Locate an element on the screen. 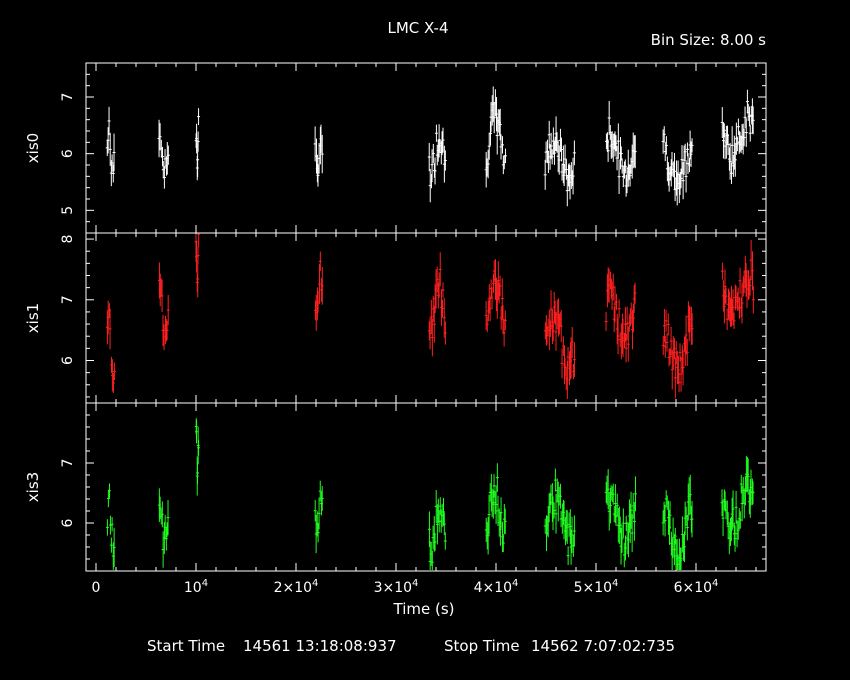  start-time-value: 14561 13:18:08:937 is located at coordinates (320, 646).